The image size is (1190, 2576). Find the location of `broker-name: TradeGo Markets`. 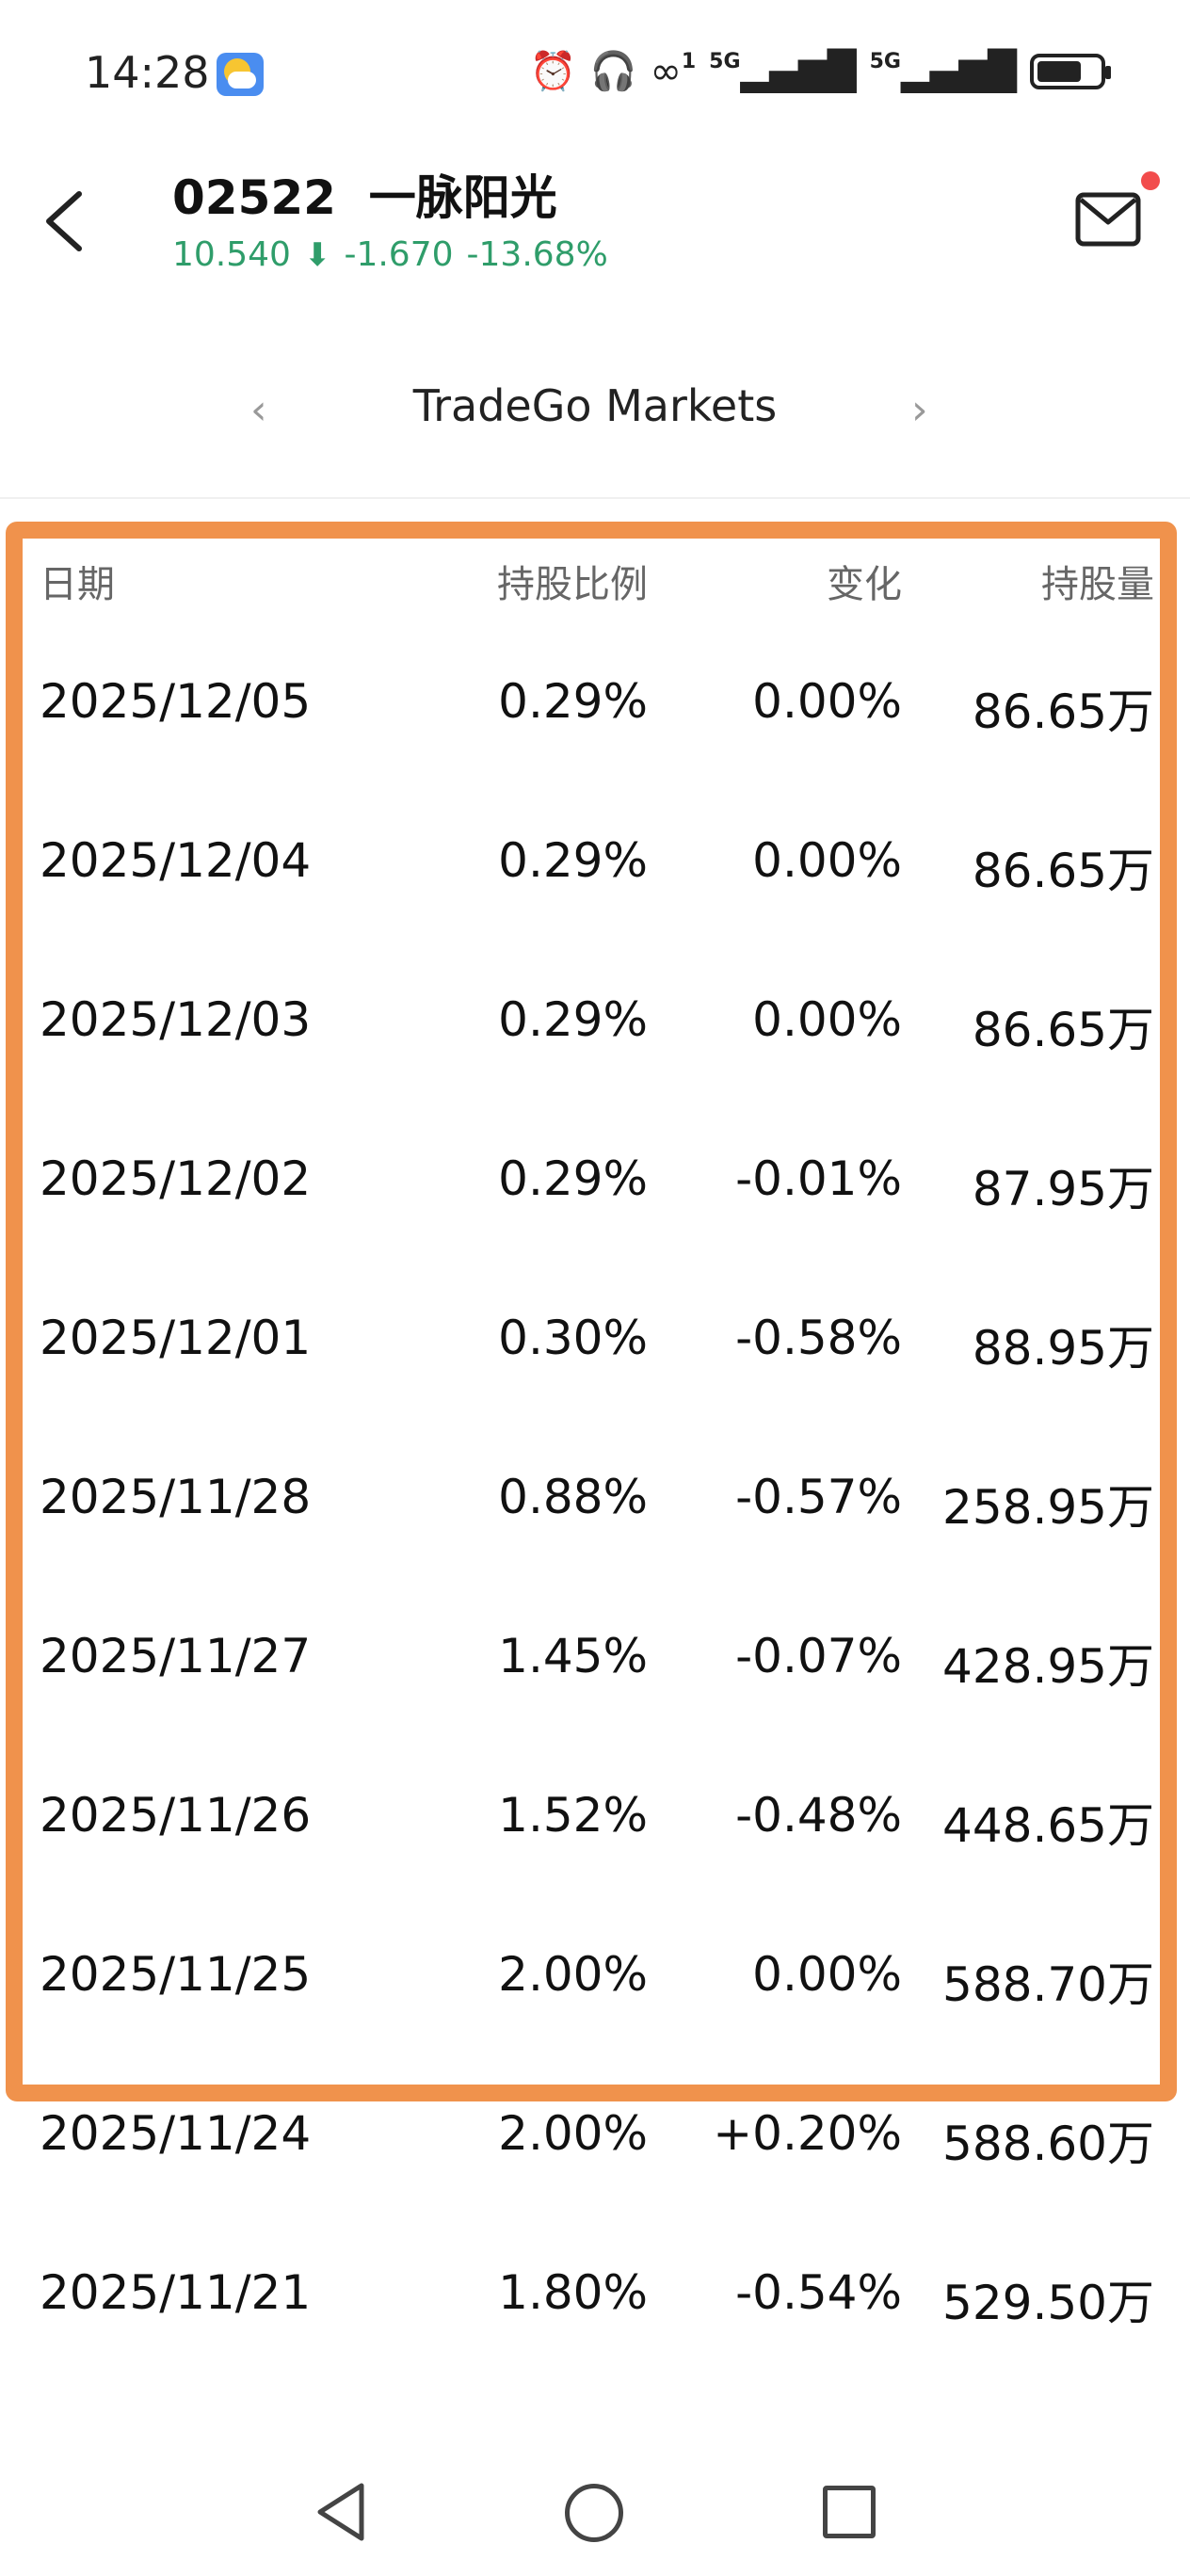

broker-name: TradeGo Markets is located at coordinates (595, 405).